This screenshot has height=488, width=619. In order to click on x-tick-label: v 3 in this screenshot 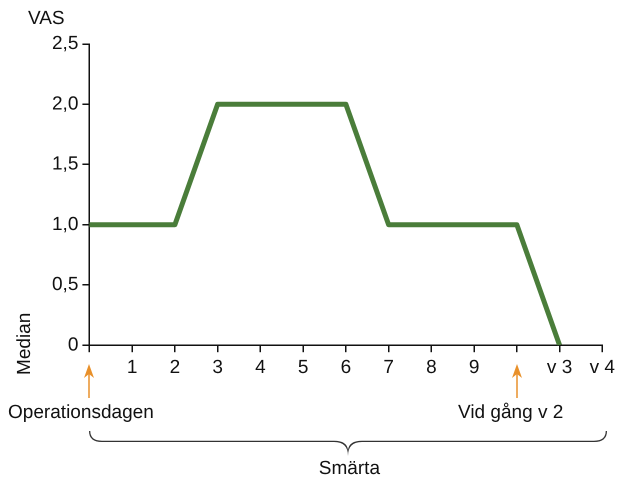, I will do `click(559, 367)`.